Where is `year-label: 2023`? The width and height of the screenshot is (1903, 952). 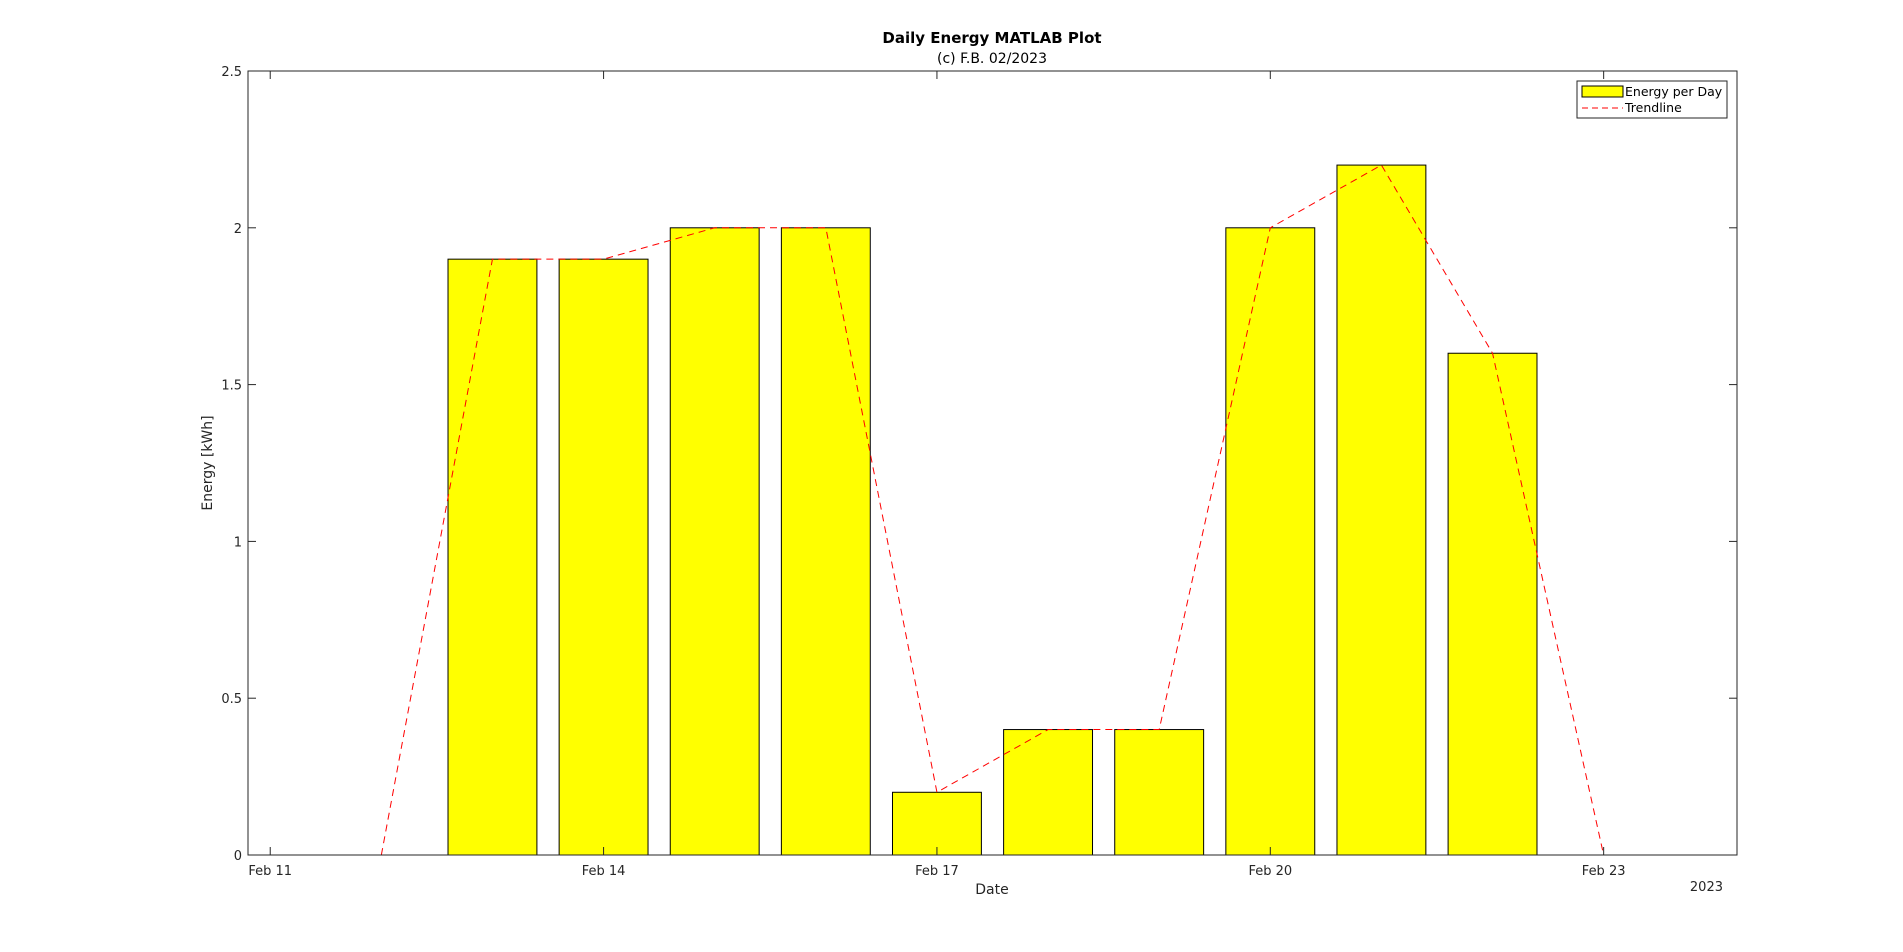 year-label: 2023 is located at coordinates (1706, 887).